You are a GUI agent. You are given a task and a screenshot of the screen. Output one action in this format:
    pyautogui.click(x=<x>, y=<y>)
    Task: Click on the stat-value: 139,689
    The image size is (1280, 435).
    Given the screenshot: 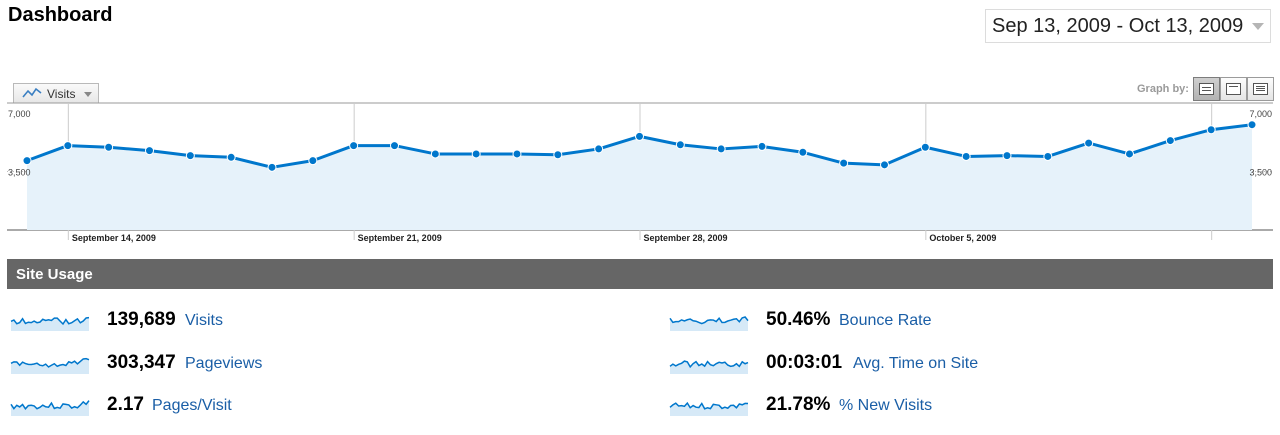 What is the action you would take?
    pyautogui.click(x=141, y=319)
    